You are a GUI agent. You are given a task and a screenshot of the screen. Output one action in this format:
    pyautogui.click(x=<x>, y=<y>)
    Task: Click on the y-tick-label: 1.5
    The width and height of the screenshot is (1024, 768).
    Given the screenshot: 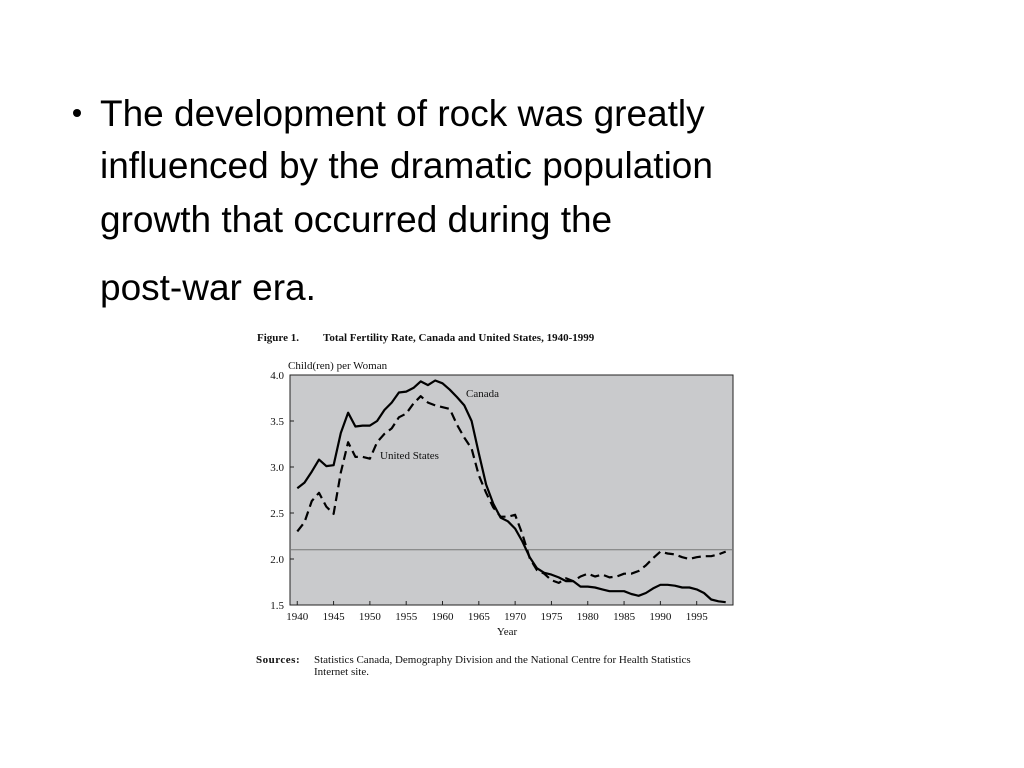 What is the action you would take?
    pyautogui.click(x=277, y=606)
    